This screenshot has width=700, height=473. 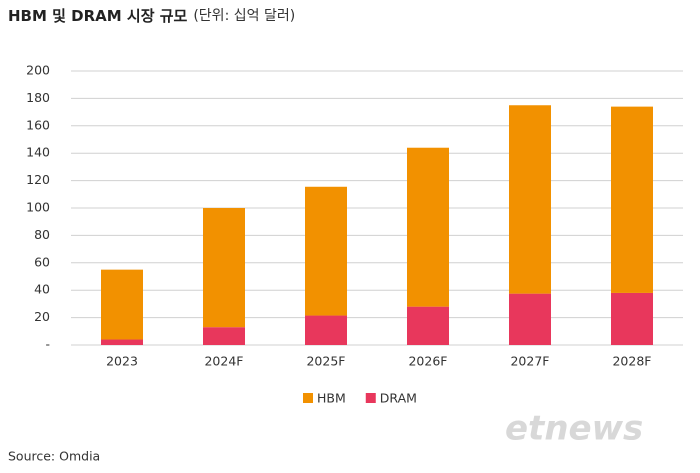 I want to click on x-tick-label: 2027F, so click(x=529, y=361).